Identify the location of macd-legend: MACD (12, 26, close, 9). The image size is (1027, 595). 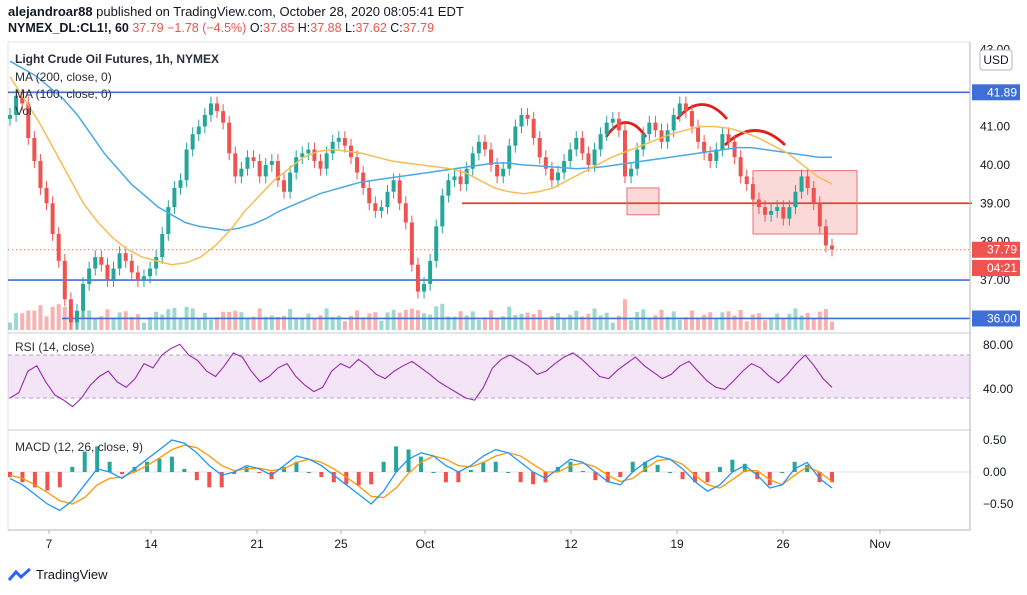
(79, 447).